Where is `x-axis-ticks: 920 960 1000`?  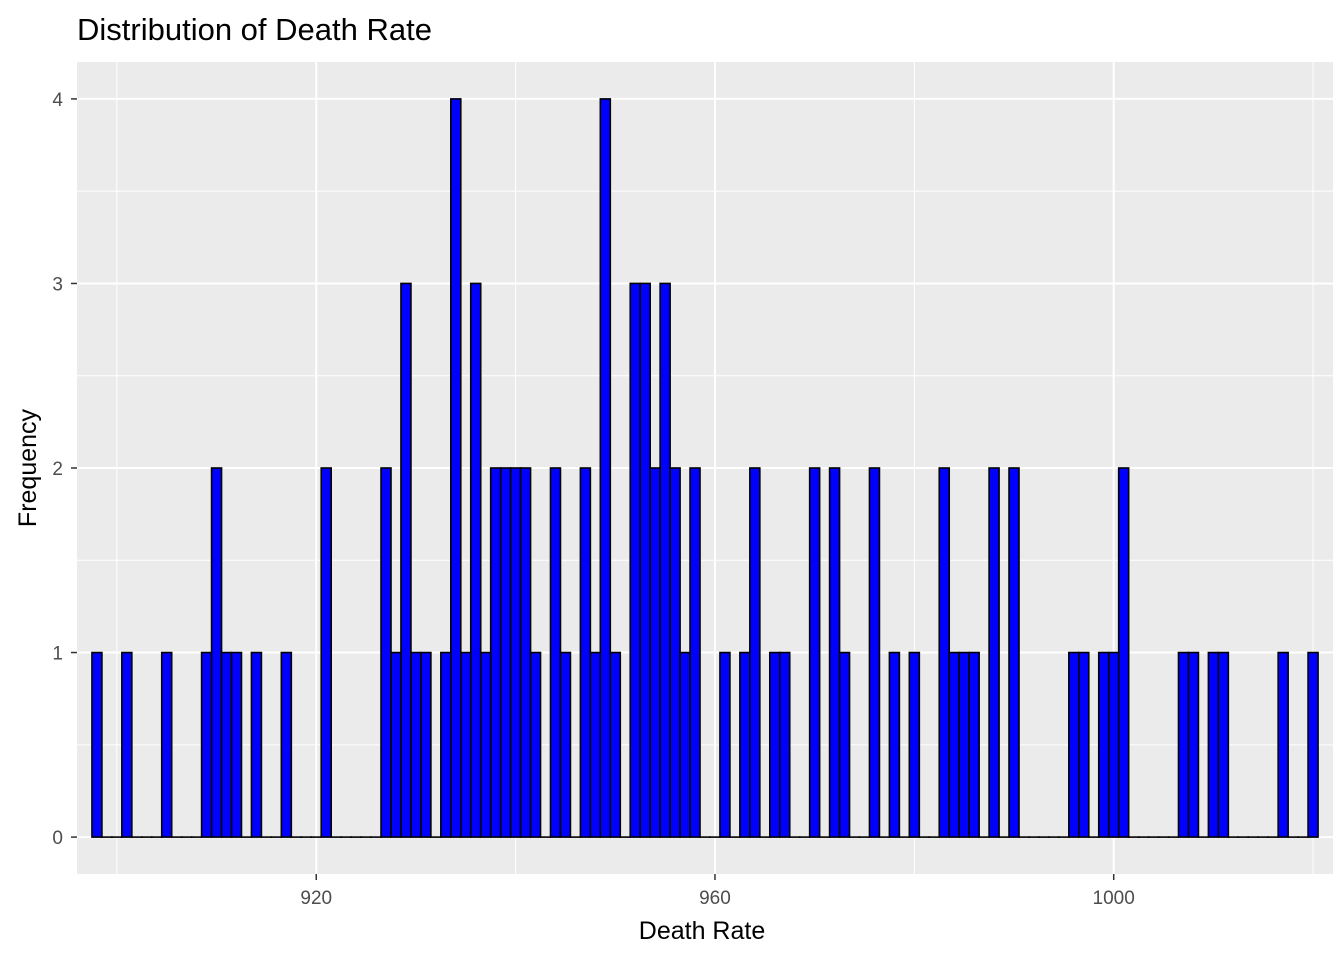 x-axis-ticks: 920 960 1000 is located at coordinates (717, 891).